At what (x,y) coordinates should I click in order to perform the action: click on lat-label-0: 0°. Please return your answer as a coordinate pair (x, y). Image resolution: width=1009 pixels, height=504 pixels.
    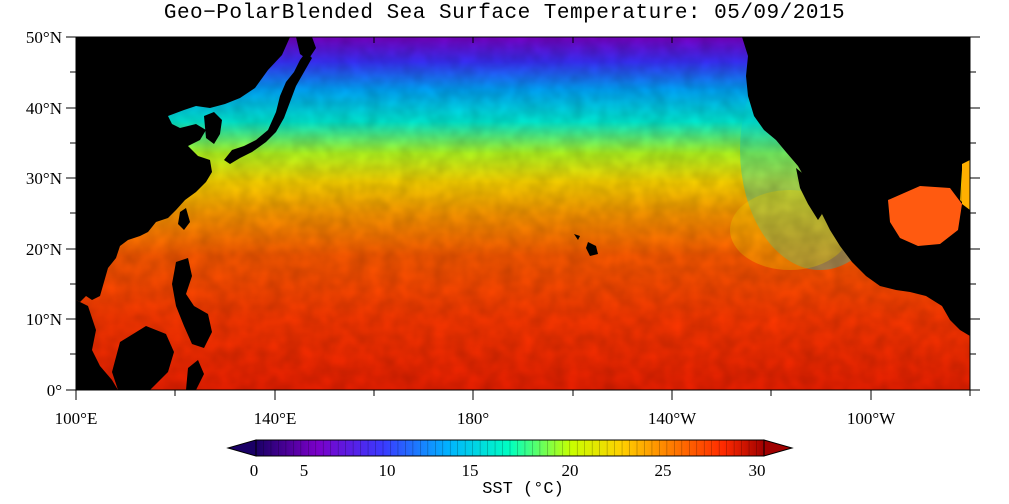
    Looking at the image, I should click on (54, 390).